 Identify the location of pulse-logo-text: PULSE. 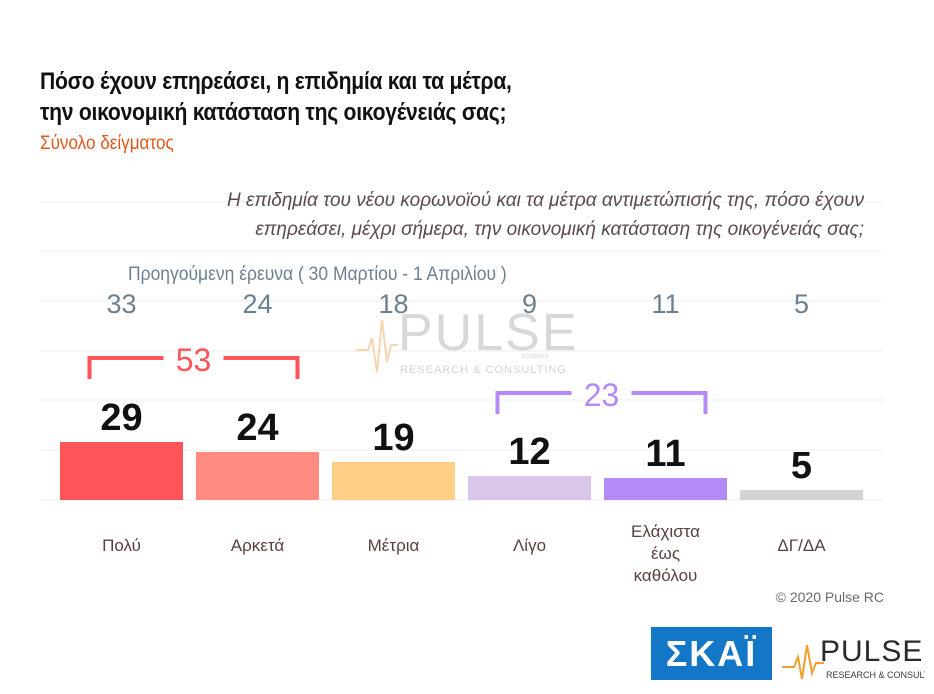
(871, 651).